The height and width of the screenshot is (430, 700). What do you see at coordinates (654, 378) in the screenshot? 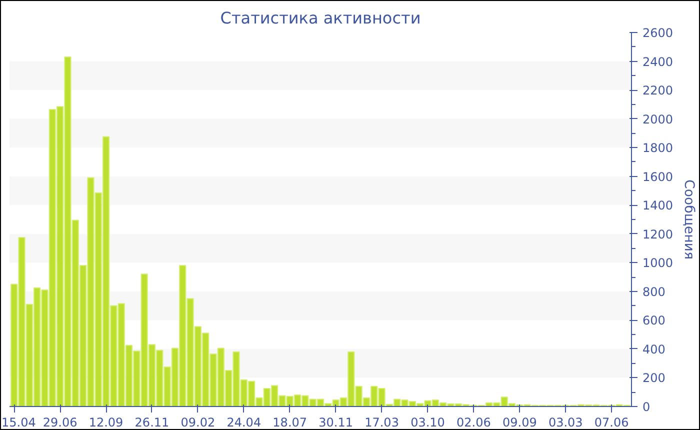
I see `y-tick-label: 200` at bounding box center [654, 378].